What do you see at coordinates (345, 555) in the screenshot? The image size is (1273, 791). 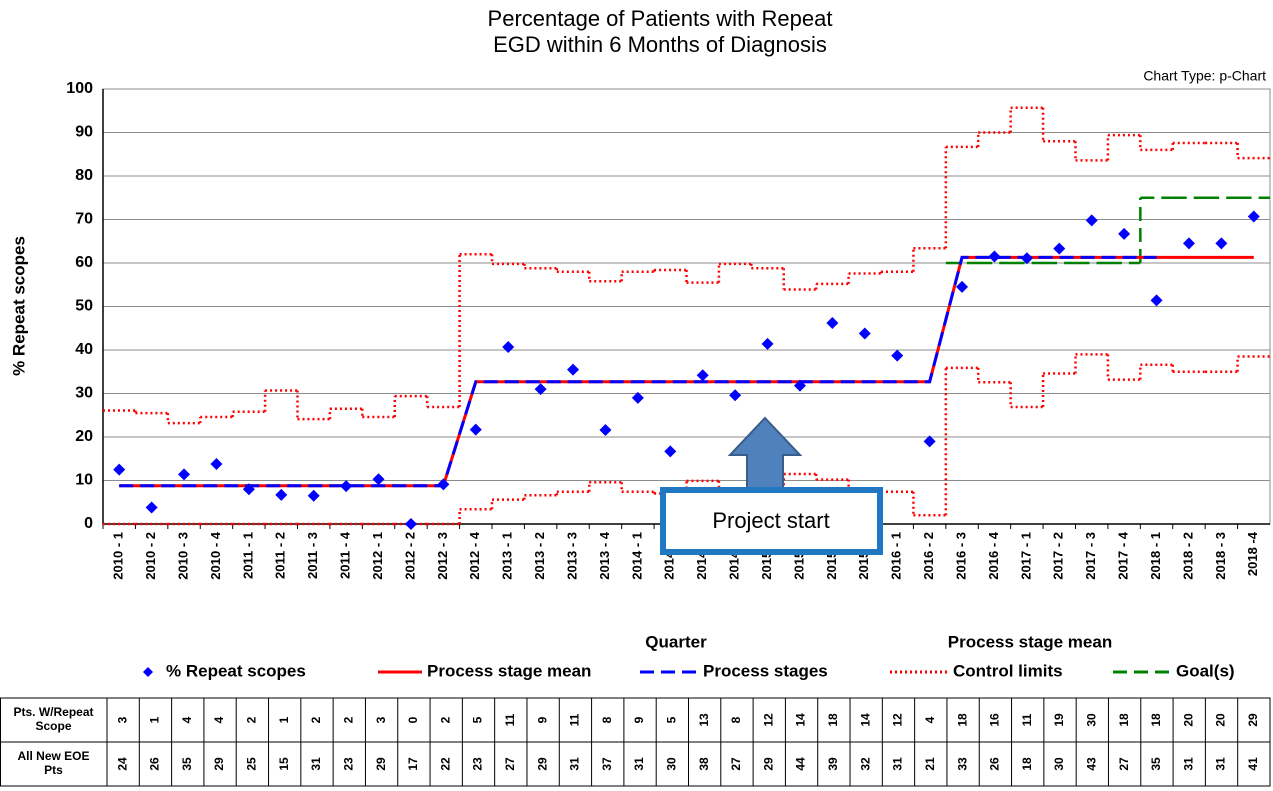 I see `x-tick-label: 2011 - 4` at bounding box center [345, 555].